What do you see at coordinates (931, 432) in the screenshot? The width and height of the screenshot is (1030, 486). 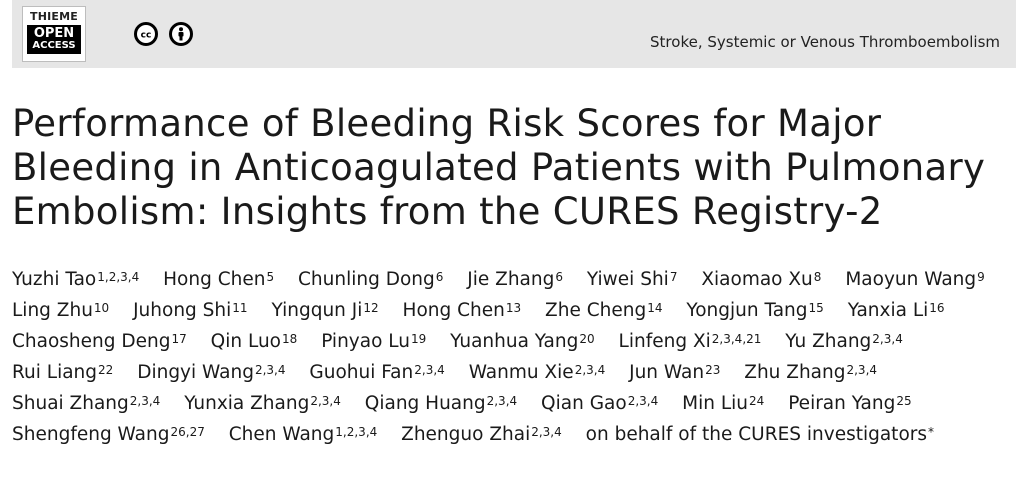 I see `footnote-marker: *` at bounding box center [931, 432].